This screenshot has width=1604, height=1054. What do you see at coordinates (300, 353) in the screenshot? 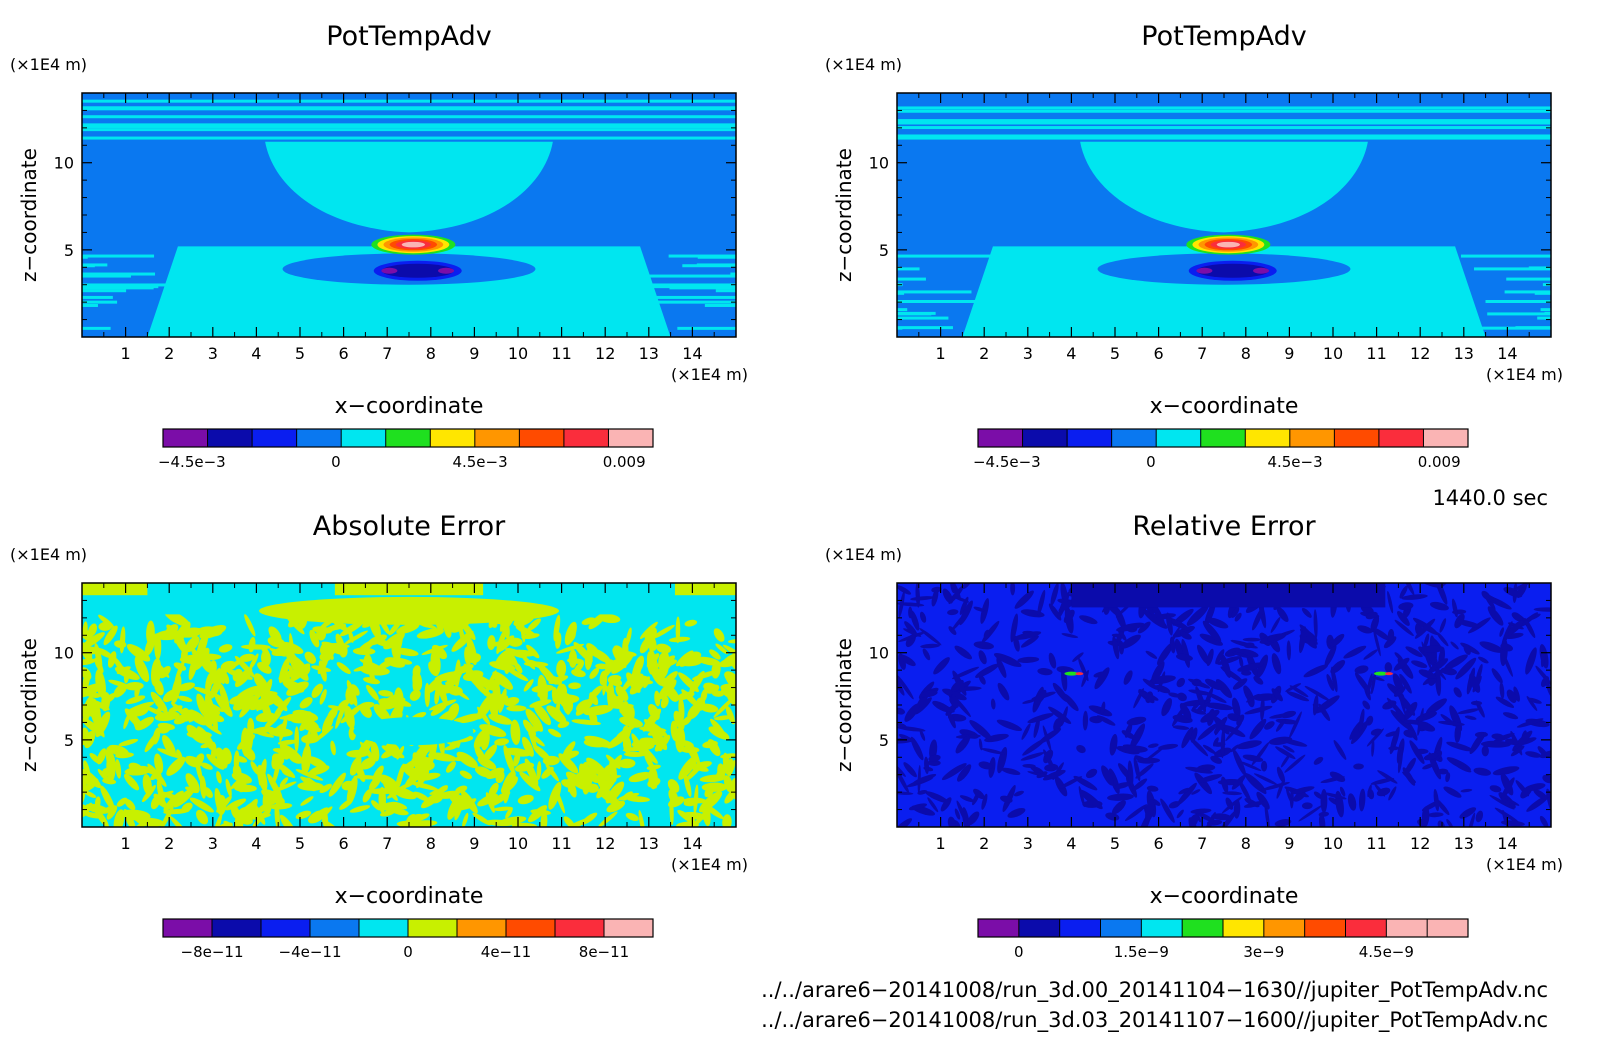
I see `x-tick-label: 5` at bounding box center [300, 353].